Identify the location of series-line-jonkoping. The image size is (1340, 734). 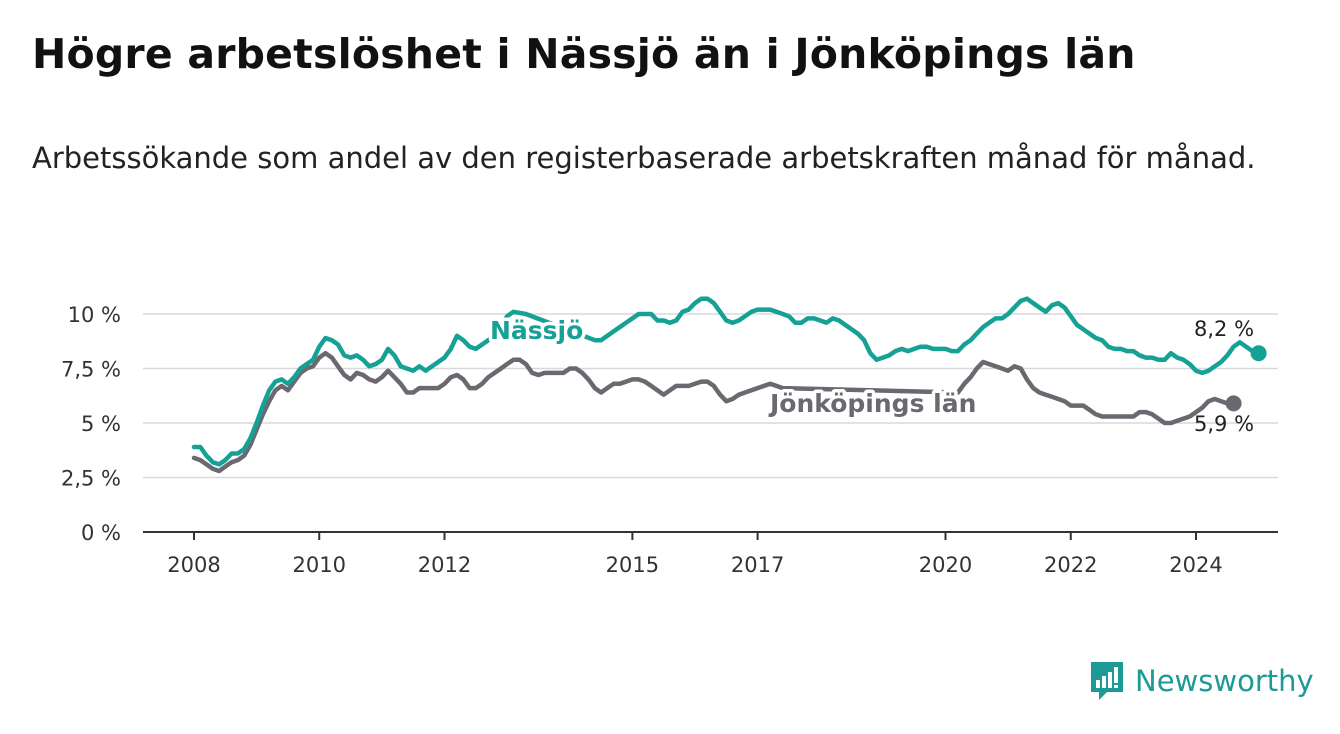
(713, 412).